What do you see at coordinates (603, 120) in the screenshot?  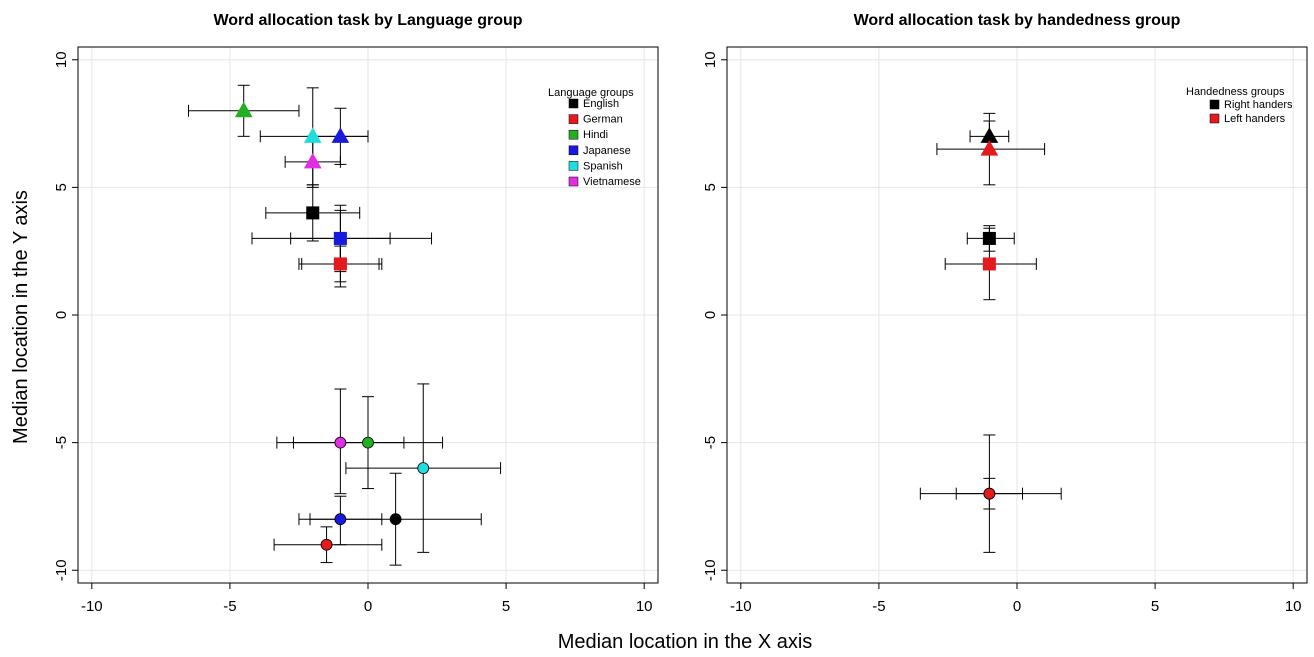 I see `legend-label: German` at bounding box center [603, 120].